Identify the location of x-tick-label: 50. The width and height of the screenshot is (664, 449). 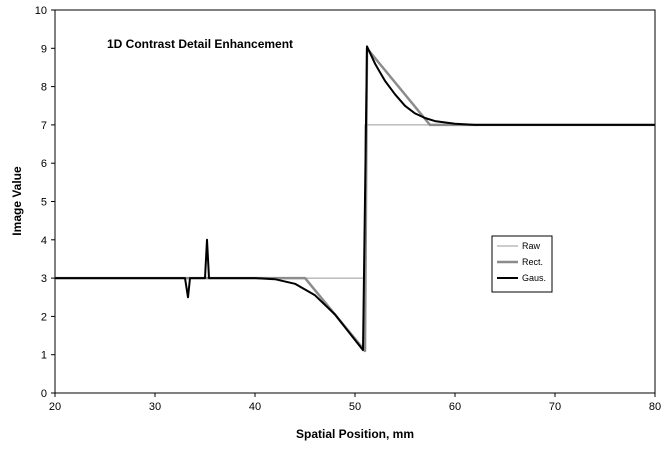
(355, 407).